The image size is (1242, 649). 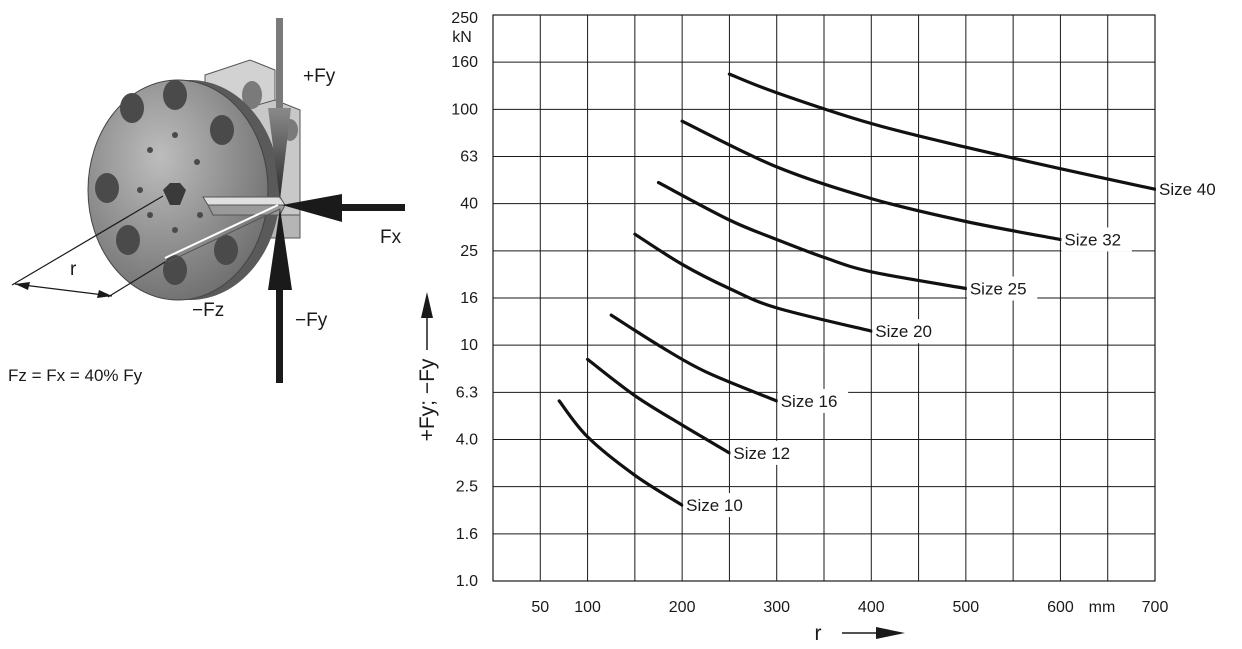 What do you see at coordinates (464, 18) in the screenshot?
I see `y-tick-label: 250` at bounding box center [464, 18].